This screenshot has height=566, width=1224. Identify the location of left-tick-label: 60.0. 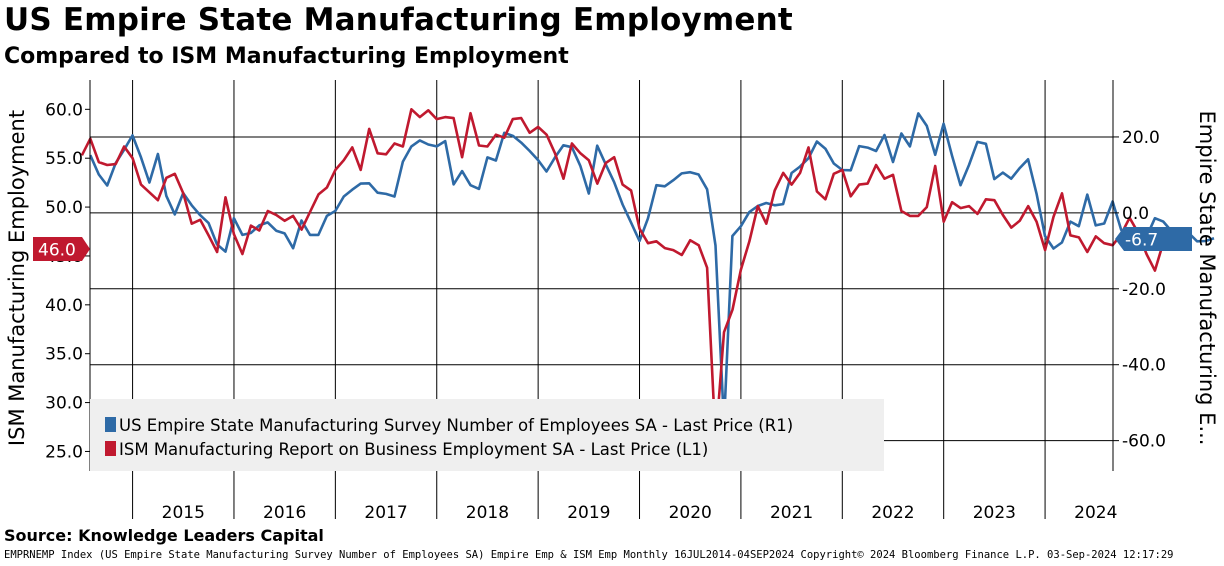
(64, 110).